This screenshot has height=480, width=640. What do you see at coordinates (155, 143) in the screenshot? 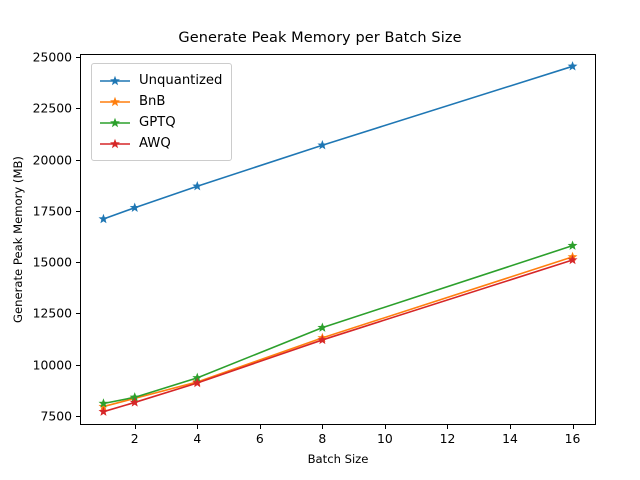
I see `legend-item-label: AWQ` at bounding box center [155, 143].